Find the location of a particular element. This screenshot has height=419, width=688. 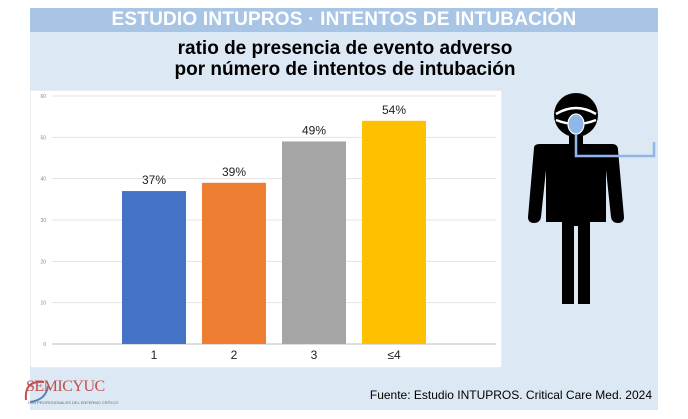

intubated-patient-icon is located at coordinates (592, 198).